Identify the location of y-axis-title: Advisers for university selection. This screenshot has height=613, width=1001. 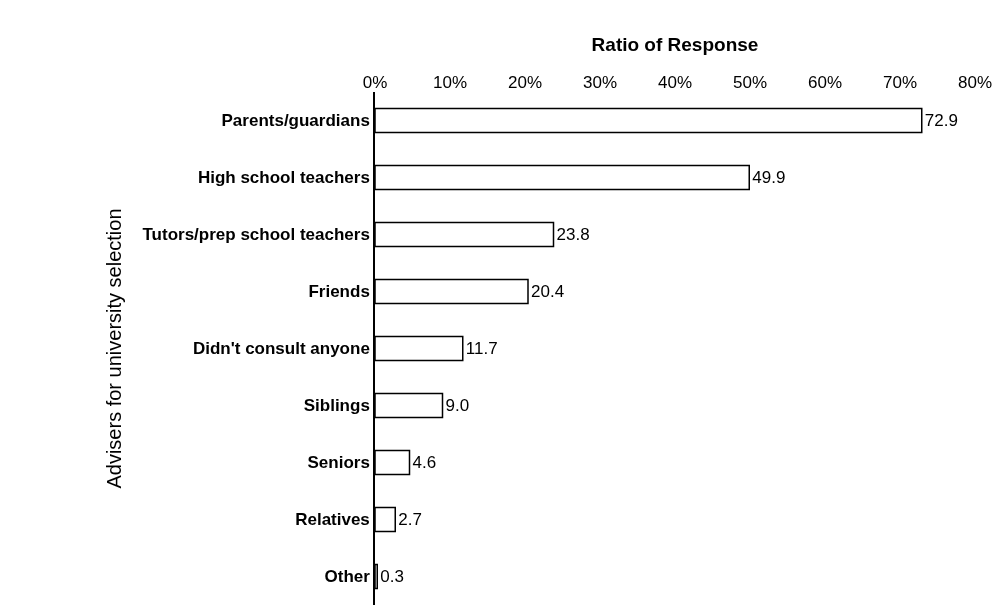
(114, 348).